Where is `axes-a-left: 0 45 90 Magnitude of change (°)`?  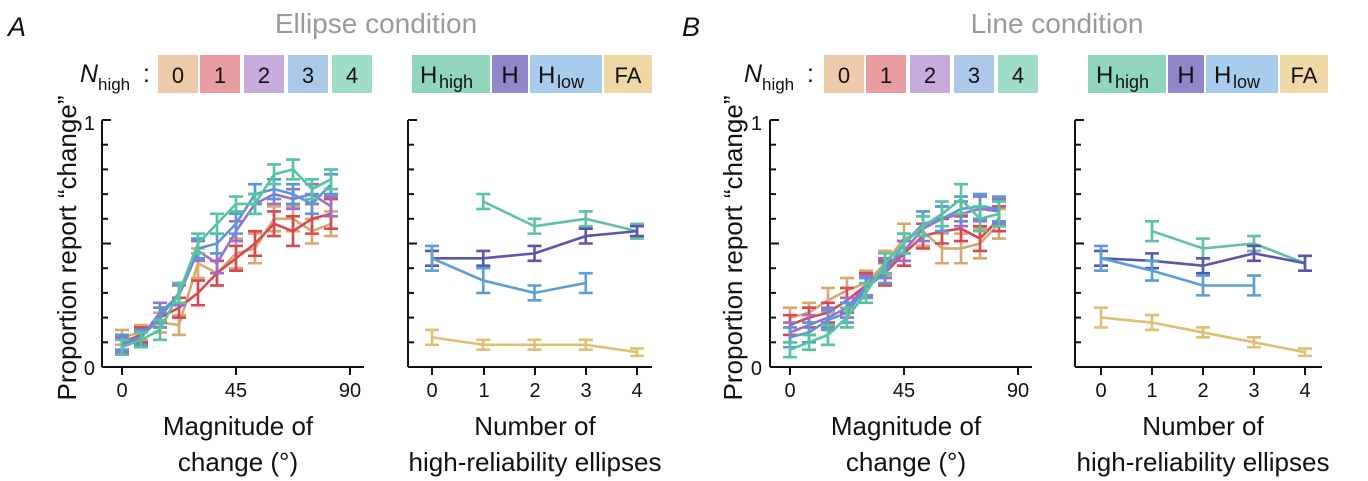 axes-a-left: 0 45 90 Magnitude of change (°) is located at coordinates (232, 298).